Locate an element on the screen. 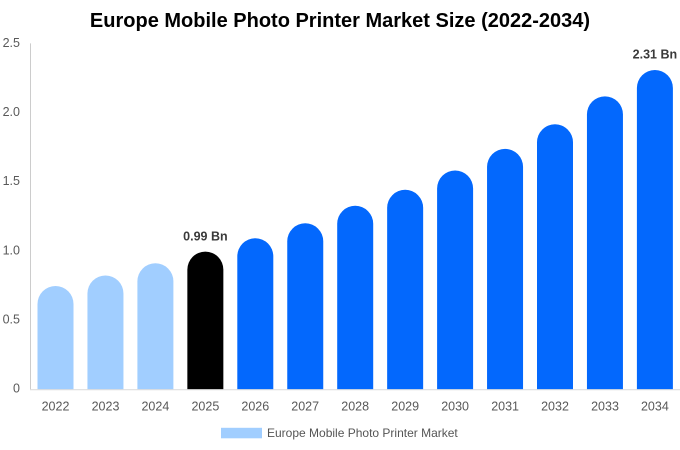 The width and height of the screenshot is (680, 450). svg-text: 2026 is located at coordinates (255, 407).